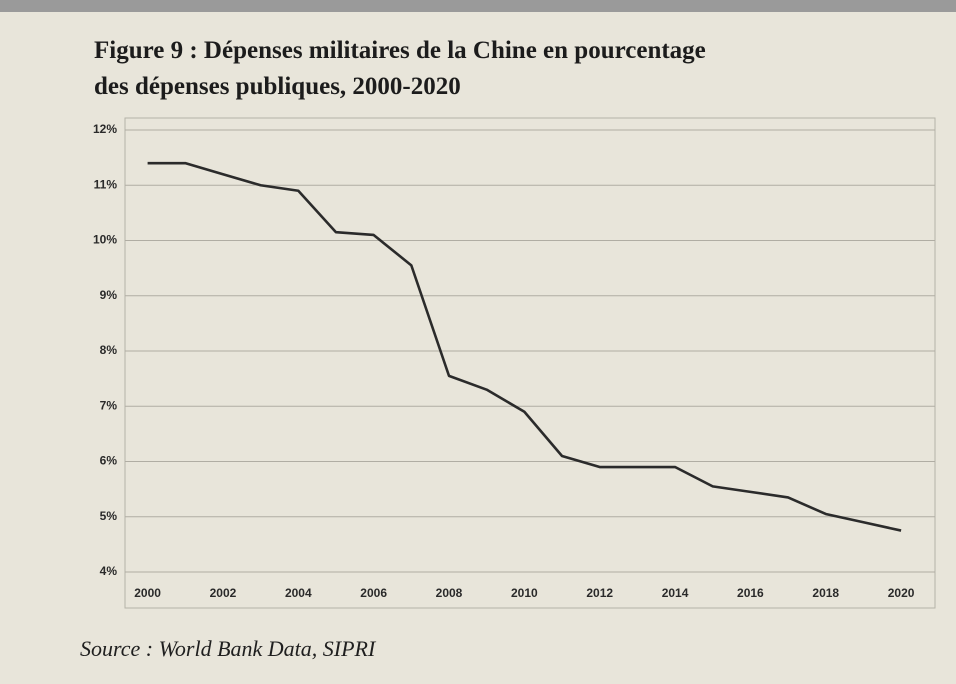 This screenshot has width=956, height=684. What do you see at coordinates (228, 648) in the screenshot?
I see `source: Source : World Bank Data, SIPRI` at bounding box center [228, 648].